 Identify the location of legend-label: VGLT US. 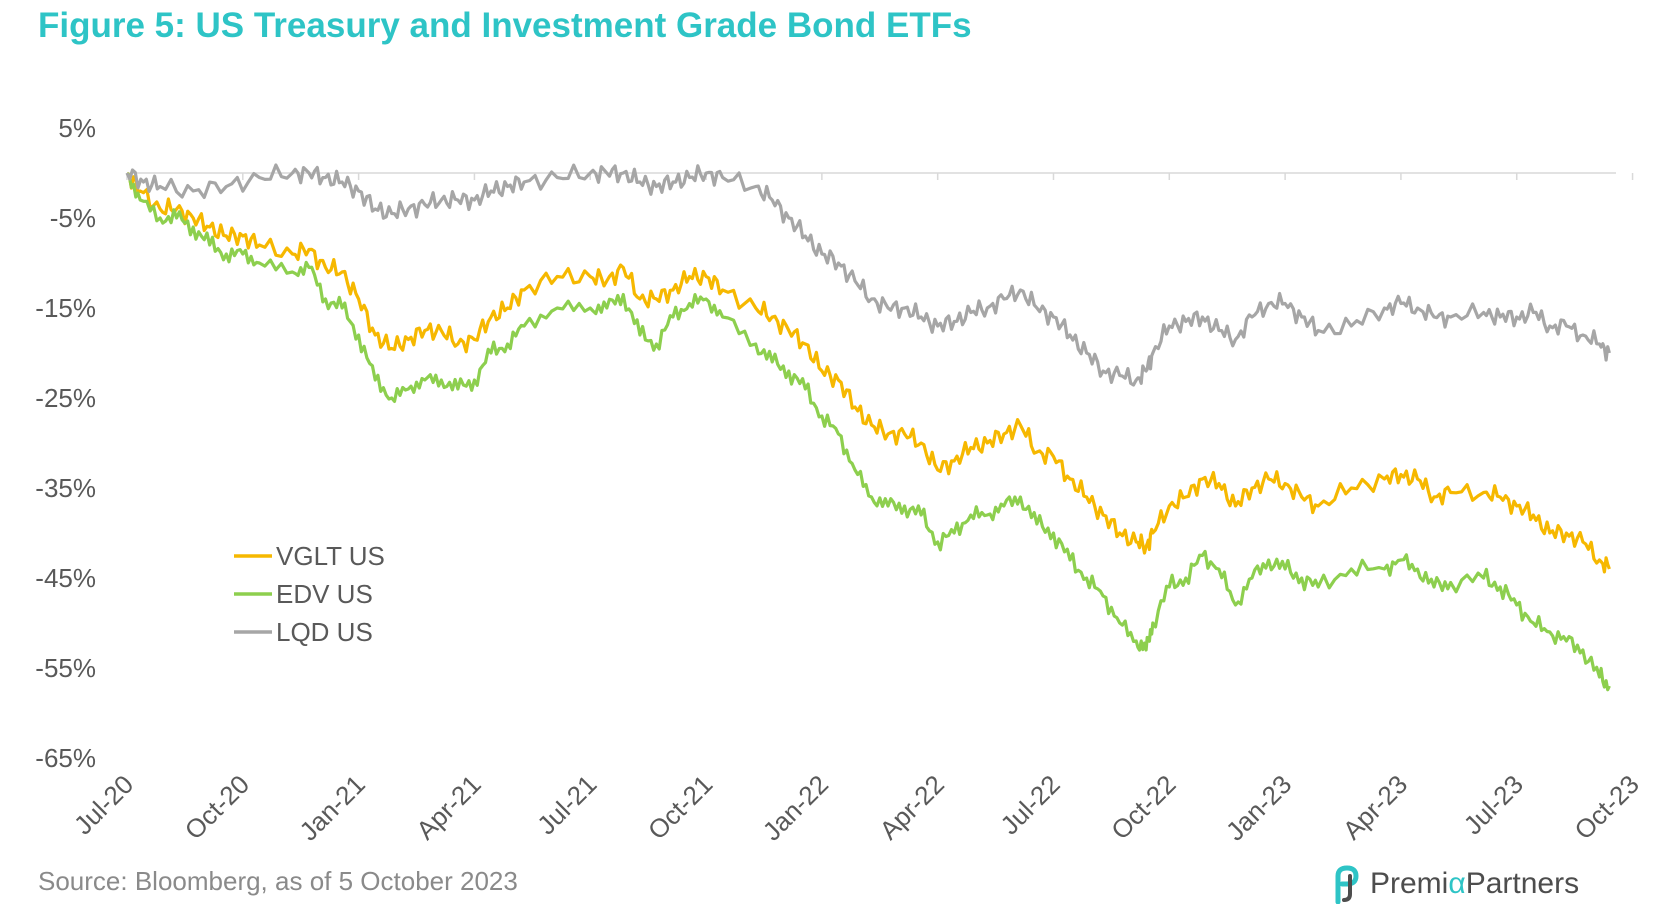
(330, 556).